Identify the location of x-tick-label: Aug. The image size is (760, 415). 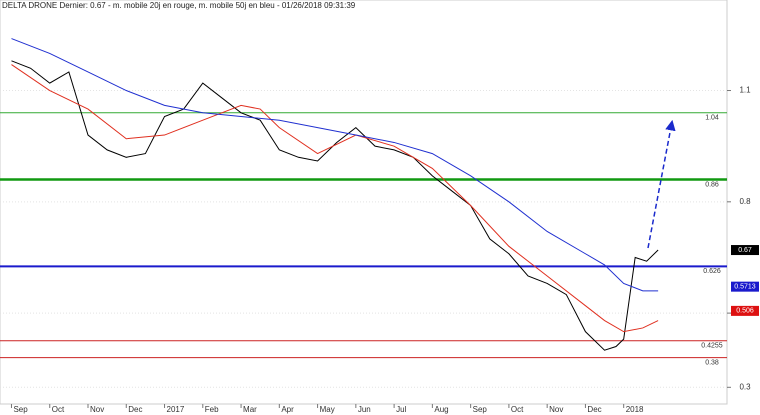
(441, 409).